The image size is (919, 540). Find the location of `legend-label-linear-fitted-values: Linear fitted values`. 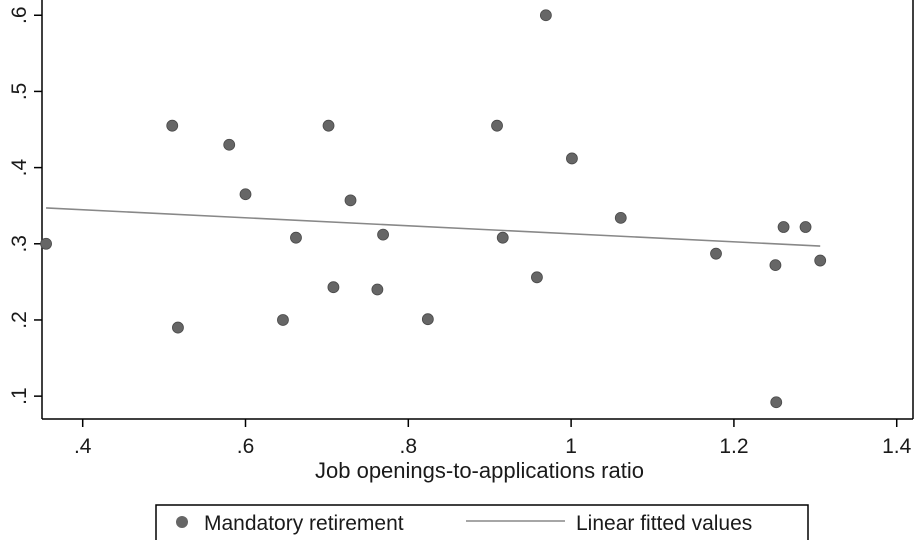

legend-label-linear-fitted-values: Linear fitted values is located at coordinates (664, 523).